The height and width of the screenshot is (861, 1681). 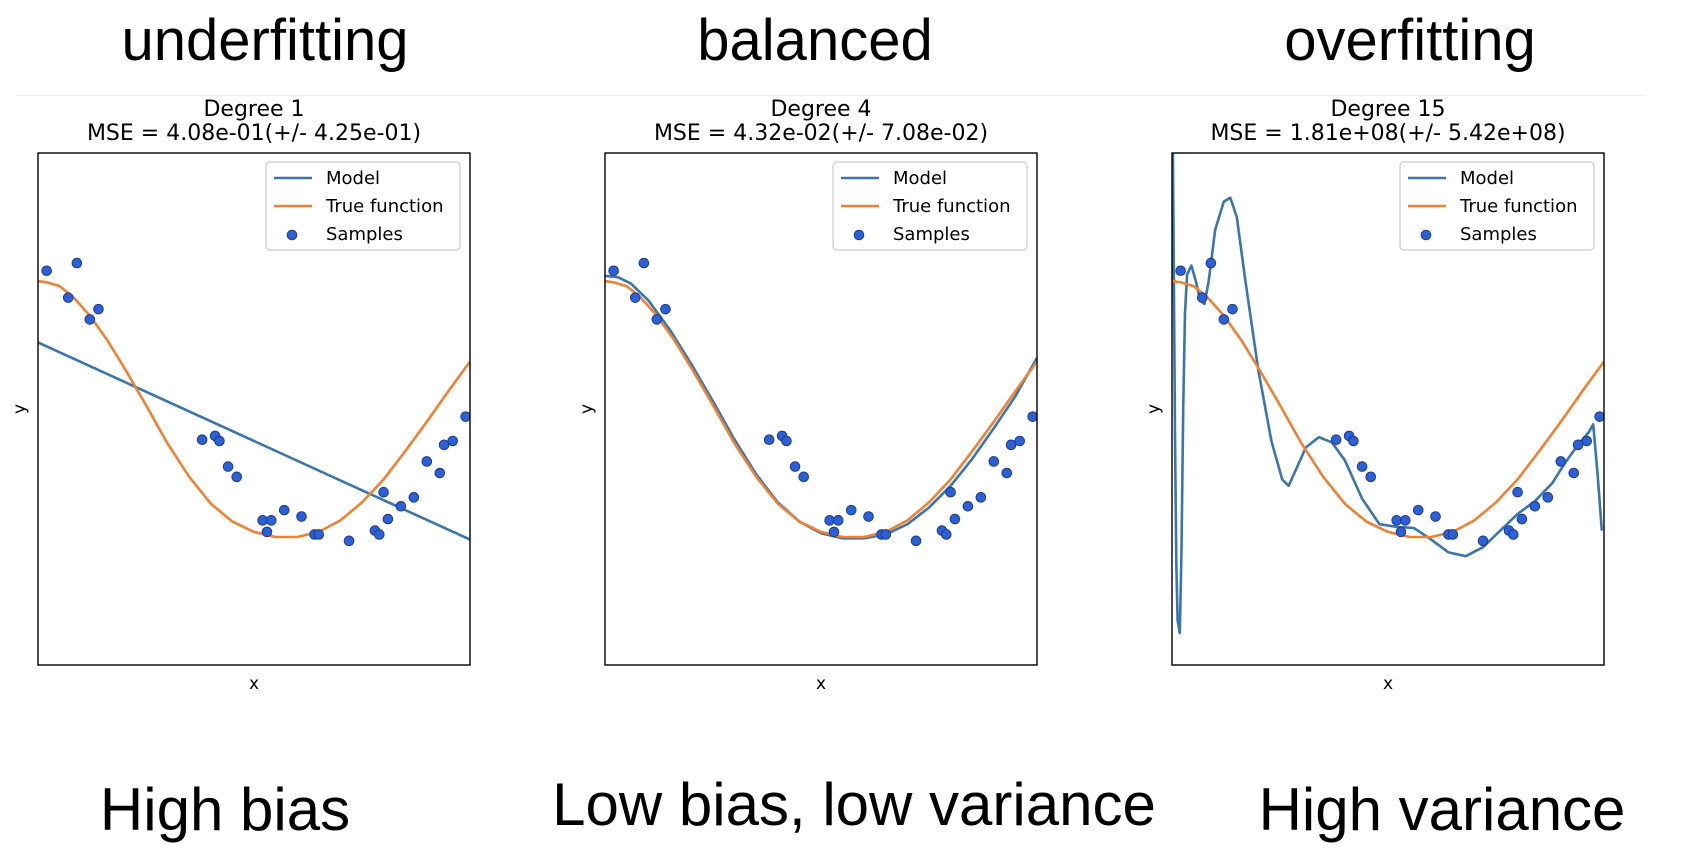 I want to click on heading-overfitting: overfitting, so click(x=1410, y=40).